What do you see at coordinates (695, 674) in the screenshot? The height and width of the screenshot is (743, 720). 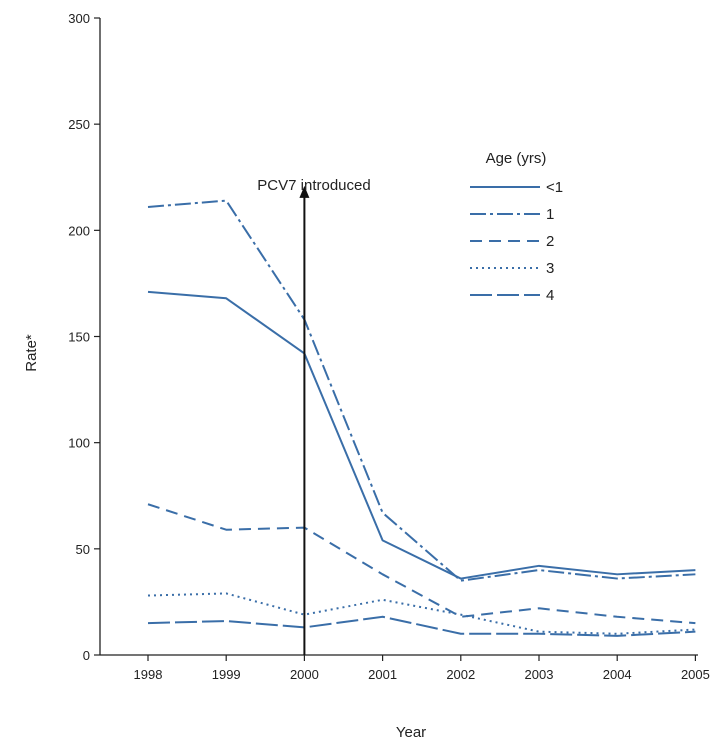 I see `x-tick-label: 2005` at bounding box center [695, 674].